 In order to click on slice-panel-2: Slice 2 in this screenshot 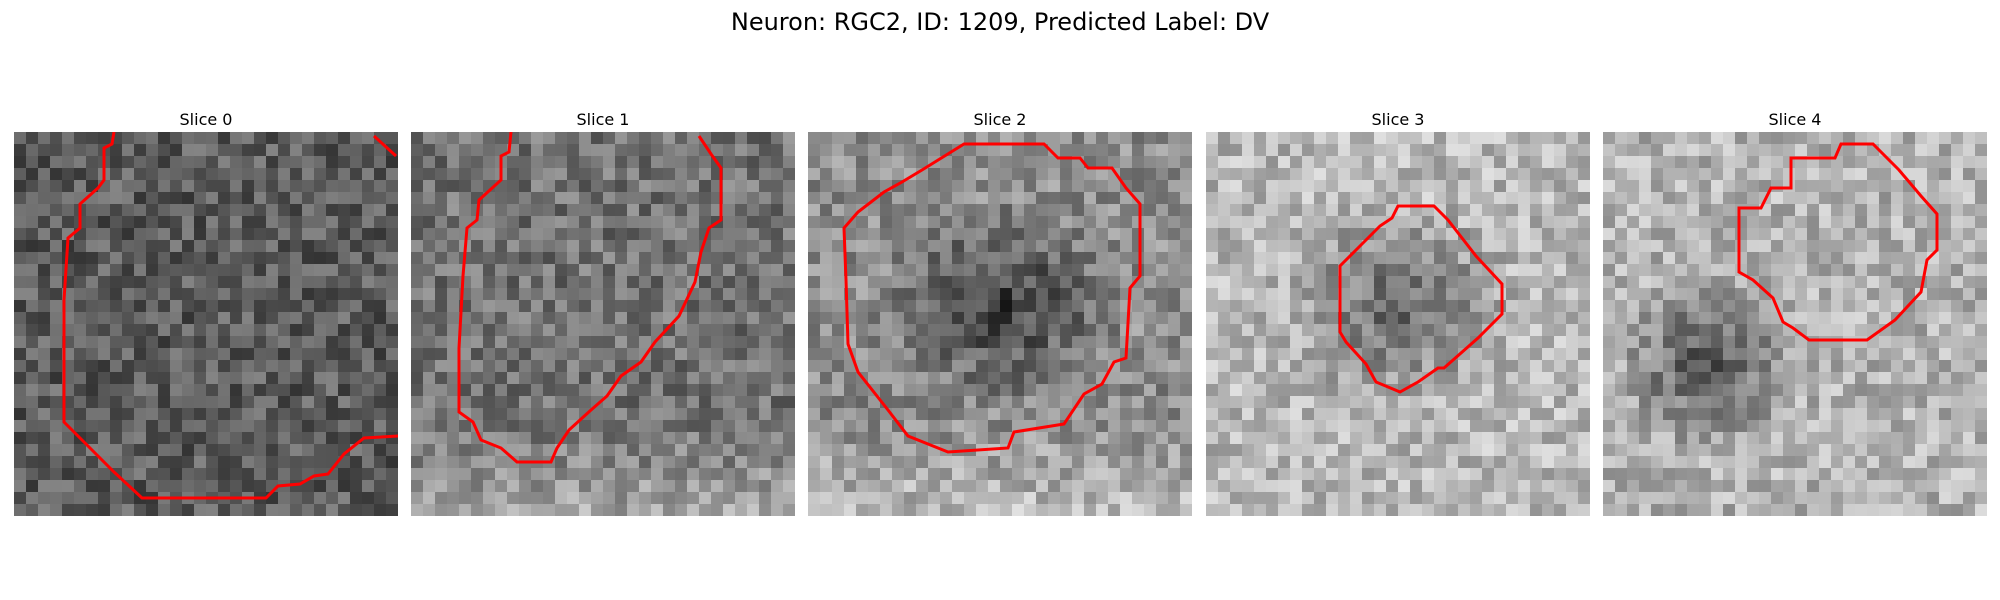, I will do `click(1000, 312)`.